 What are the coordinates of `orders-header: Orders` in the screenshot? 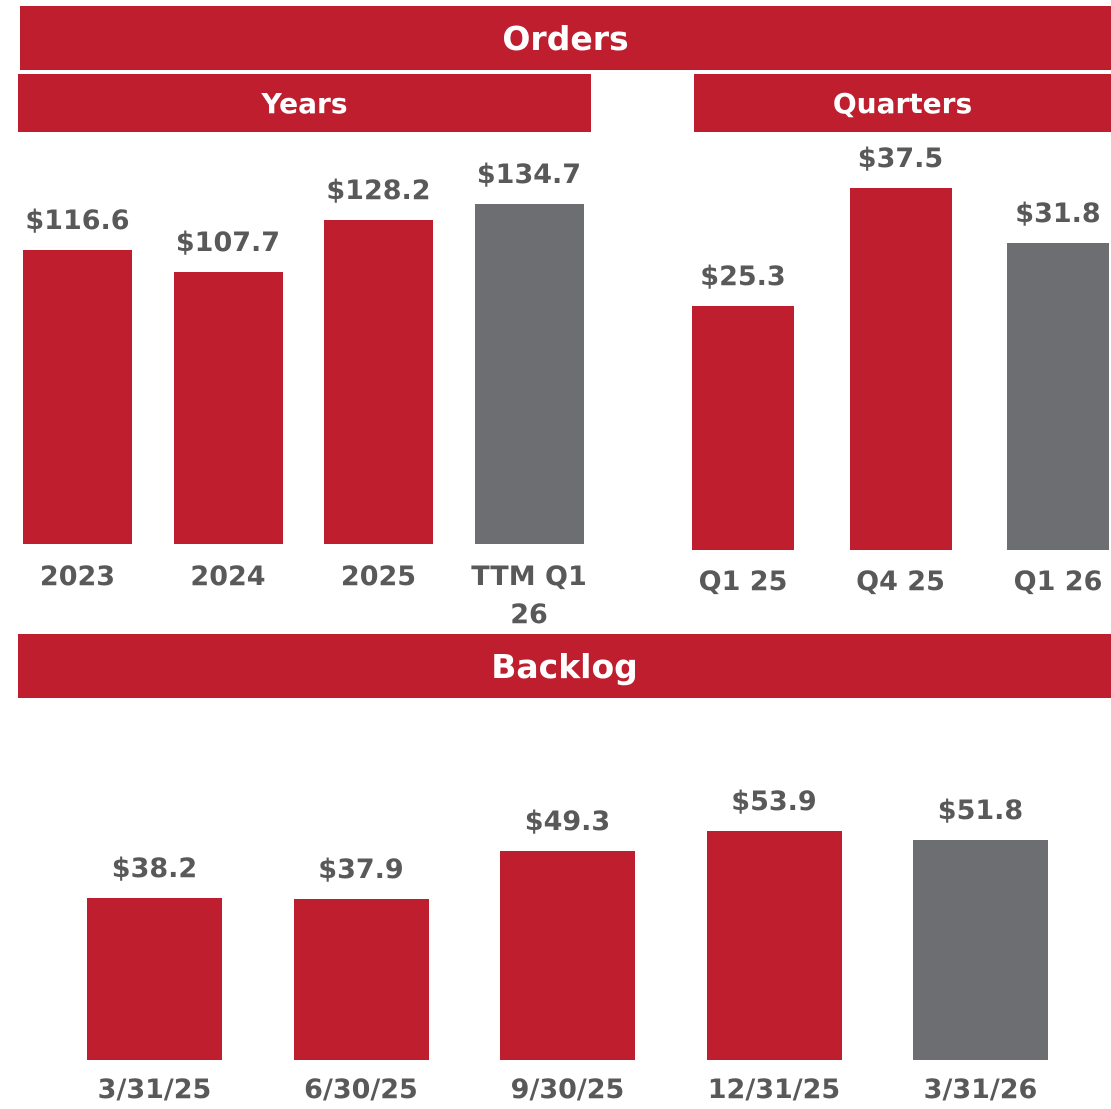 It's located at (565, 38).